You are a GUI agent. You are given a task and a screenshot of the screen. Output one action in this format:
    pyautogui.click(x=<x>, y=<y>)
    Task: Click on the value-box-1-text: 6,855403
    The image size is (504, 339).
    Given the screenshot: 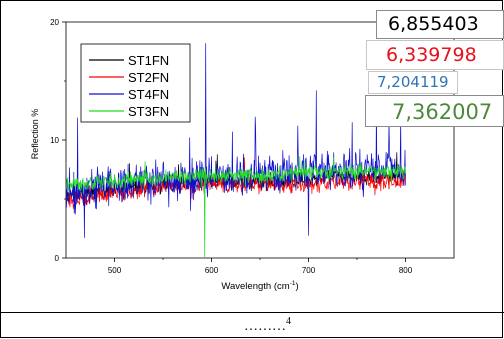 What is the action you would take?
    pyautogui.click(x=433, y=24)
    